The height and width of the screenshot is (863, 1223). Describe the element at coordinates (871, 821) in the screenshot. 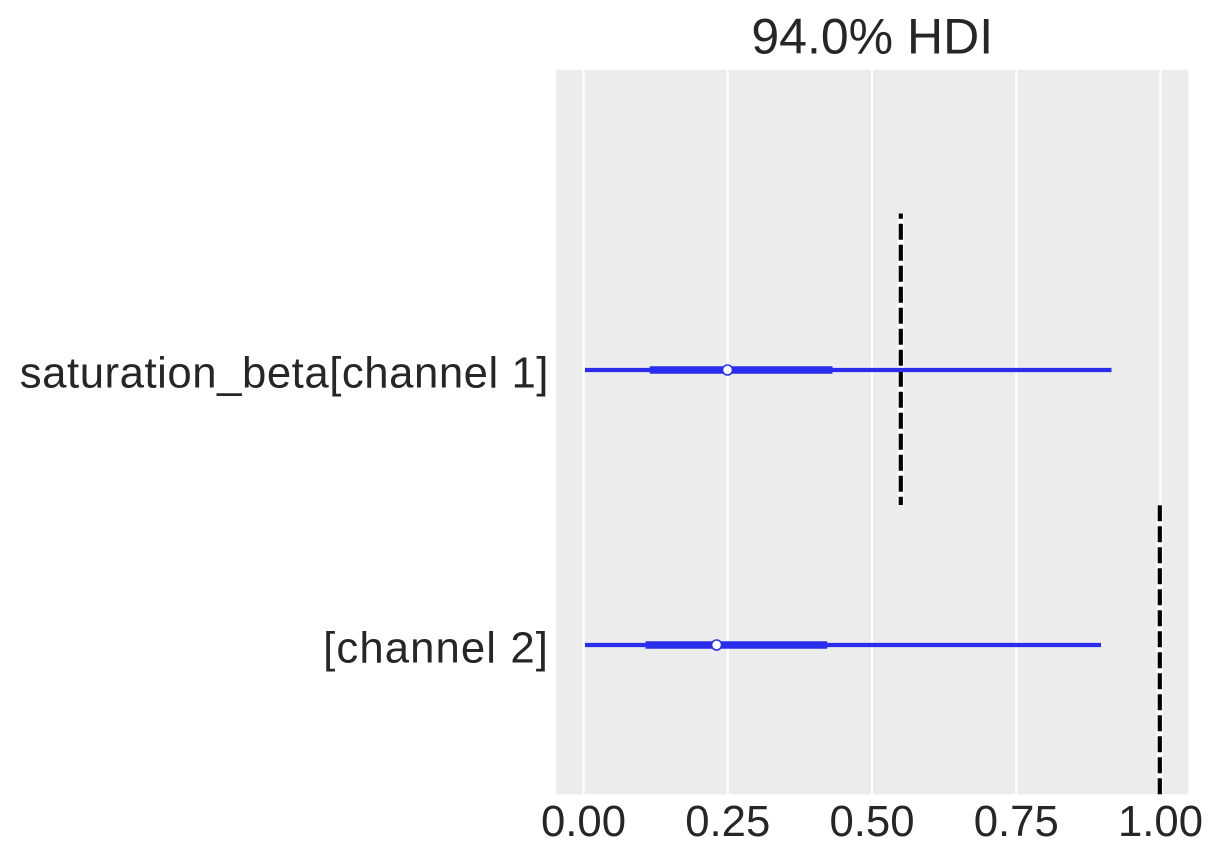

I see `svg-text: 0.50` at that location.